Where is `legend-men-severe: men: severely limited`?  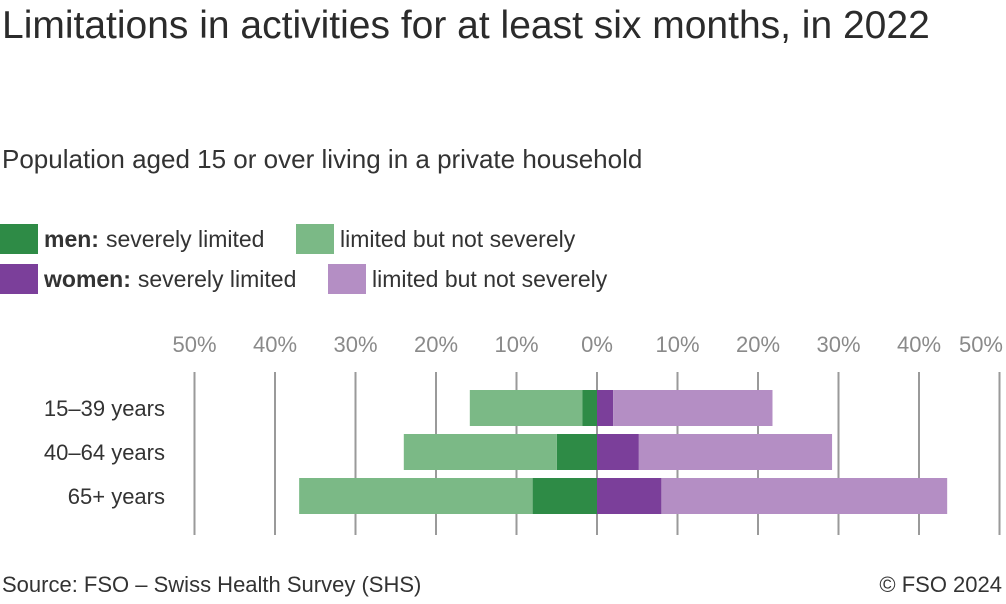
legend-men-severe: men: severely limited is located at coordinates (132, 239).